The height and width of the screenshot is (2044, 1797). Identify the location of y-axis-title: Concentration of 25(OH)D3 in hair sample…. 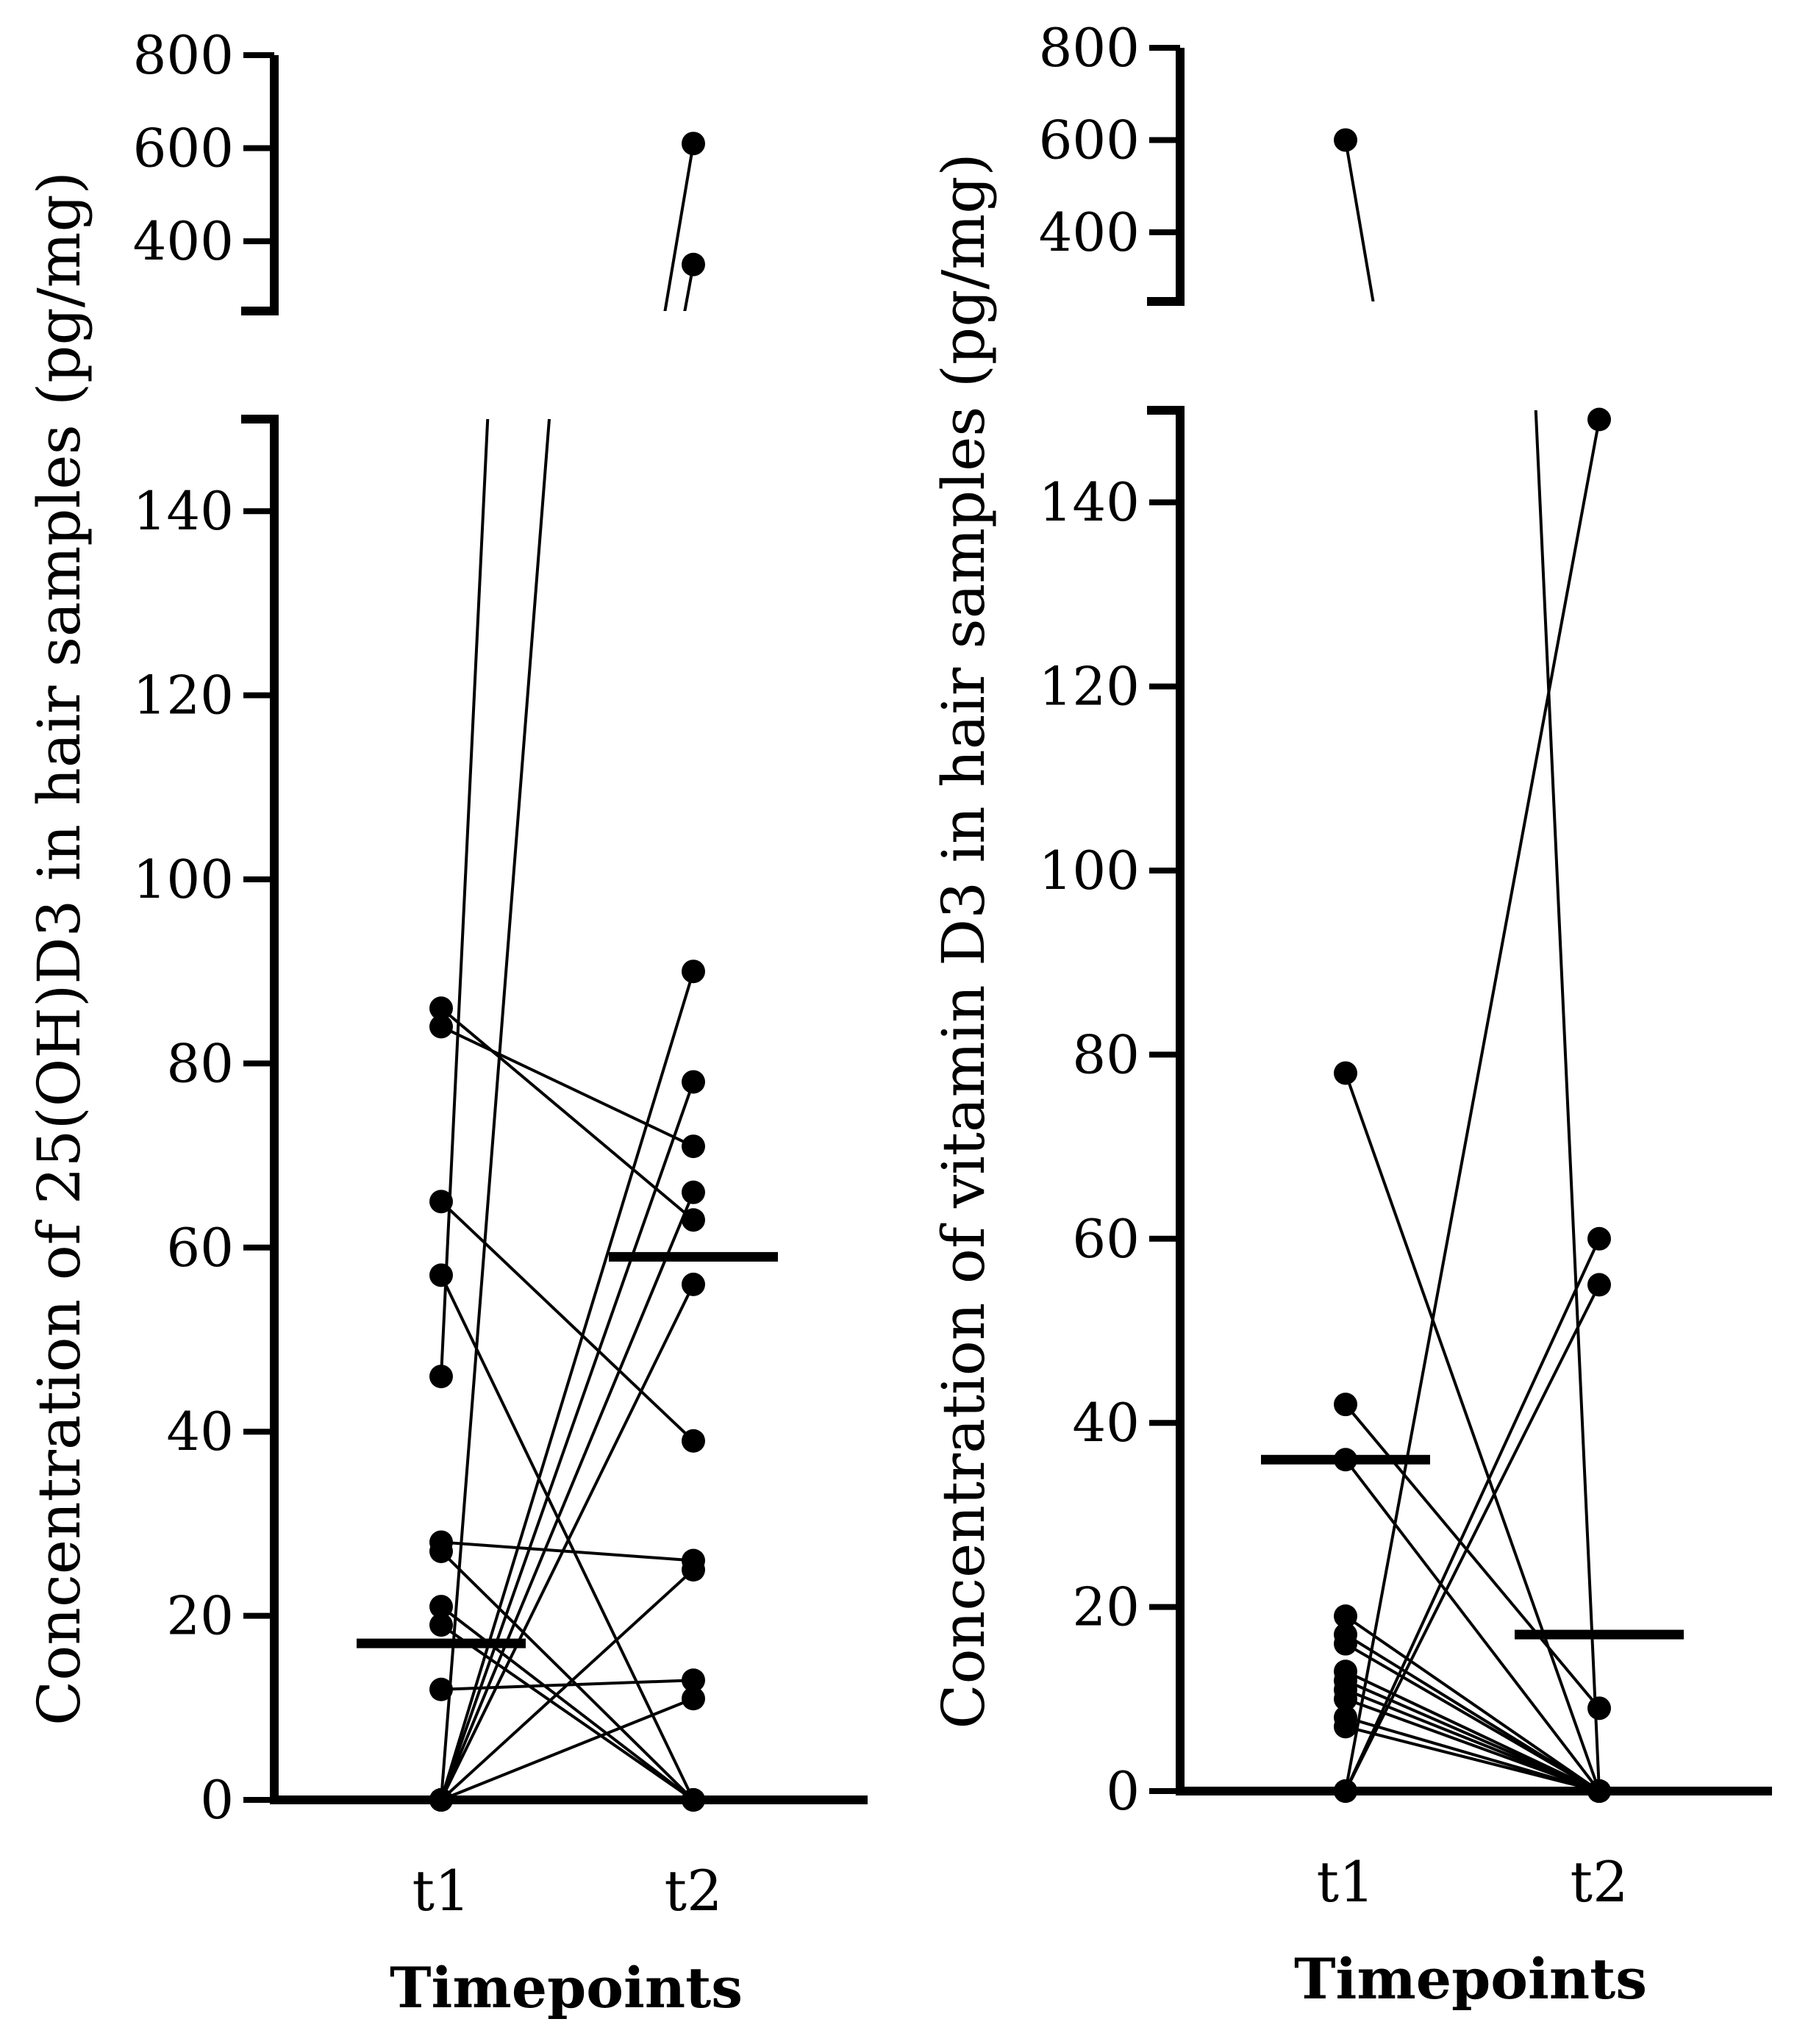
(59, 948).